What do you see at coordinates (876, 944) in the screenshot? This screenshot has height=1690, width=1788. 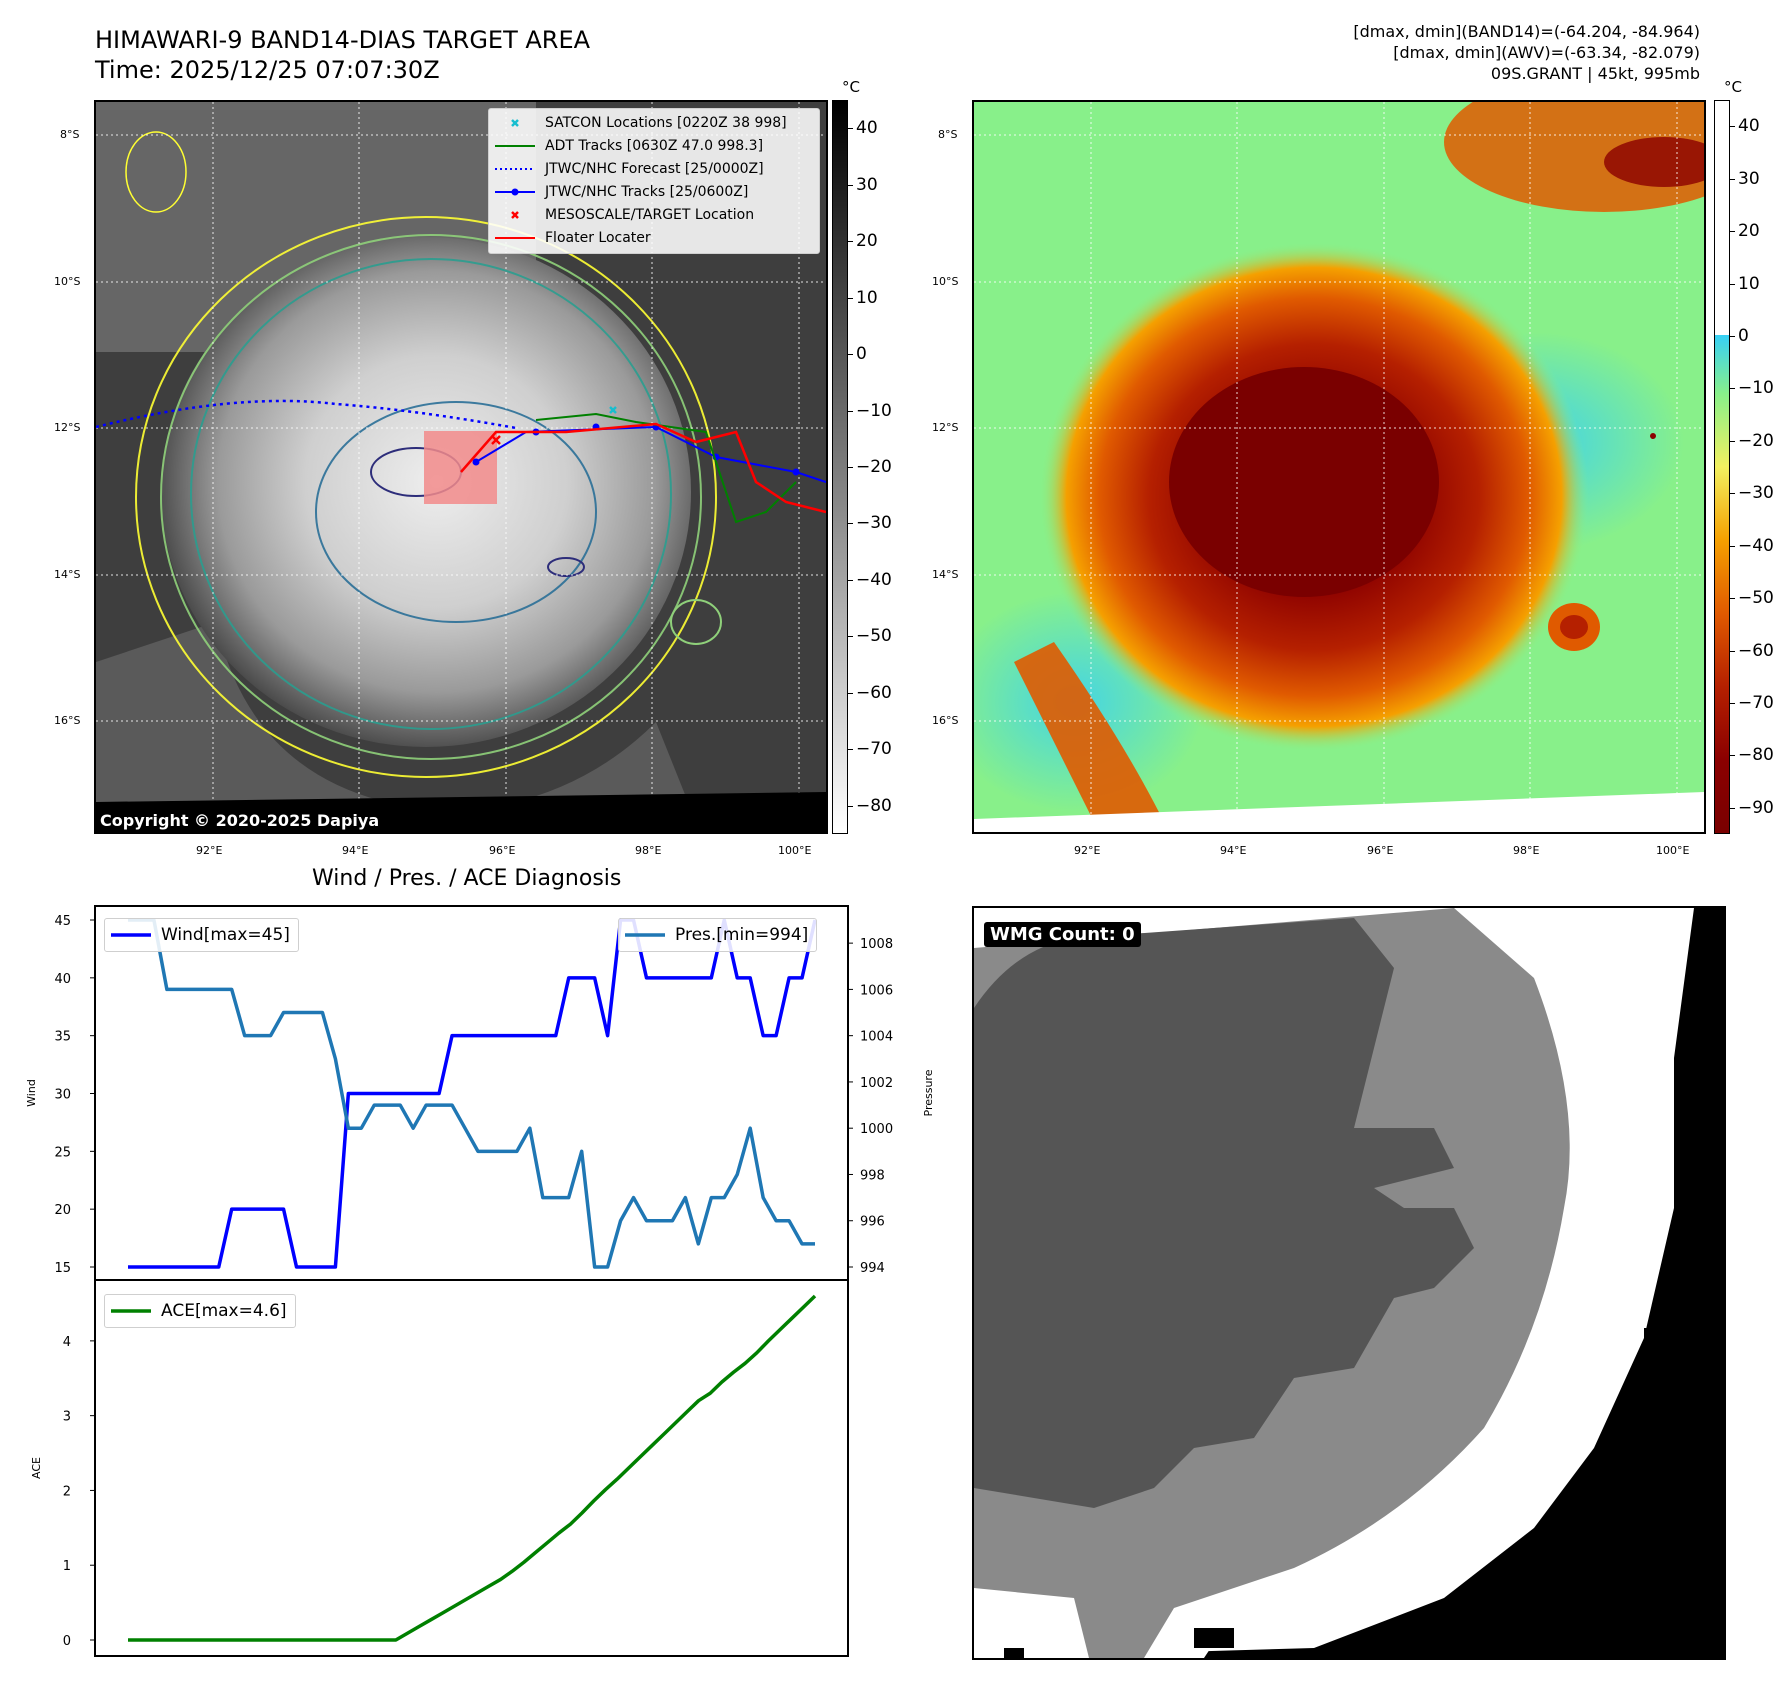 I see `pres-tick-label: 1008` at bounding box center [876, 944].